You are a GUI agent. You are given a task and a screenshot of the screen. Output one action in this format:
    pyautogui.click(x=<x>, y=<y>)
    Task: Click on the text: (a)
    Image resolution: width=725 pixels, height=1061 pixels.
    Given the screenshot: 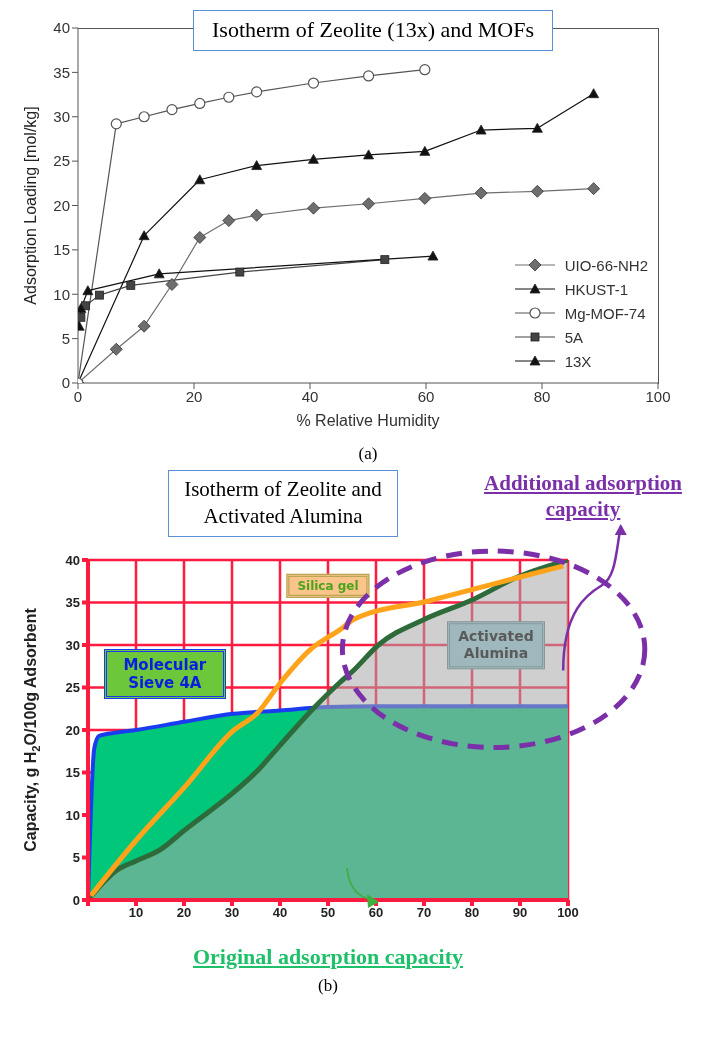 What is the action you would take?
    pyautogui.click(x=368, y=454)
    